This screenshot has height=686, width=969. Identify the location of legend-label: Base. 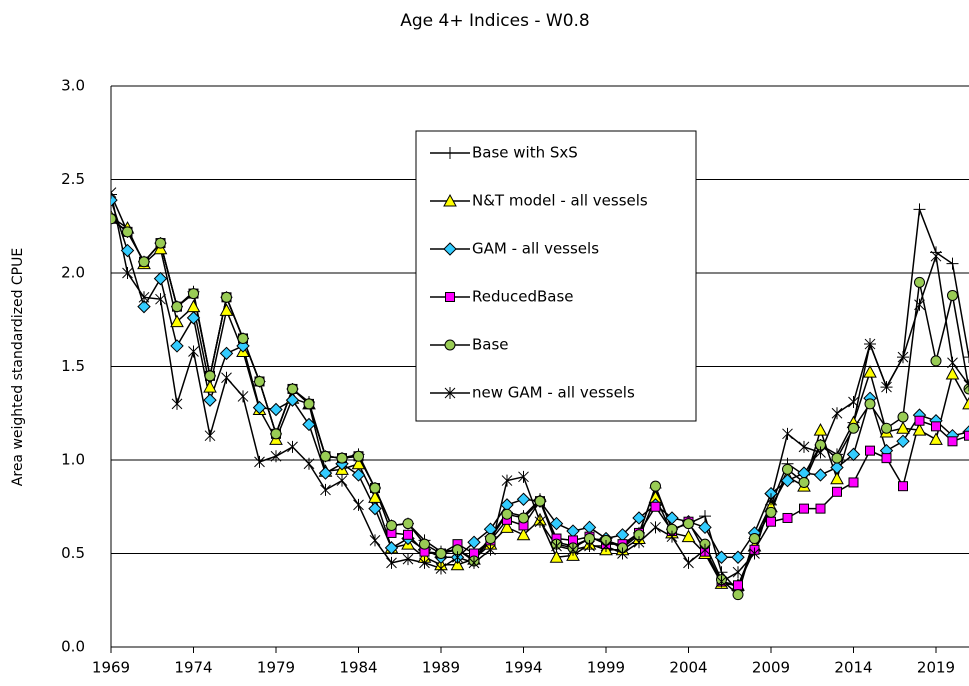
(490, 345).